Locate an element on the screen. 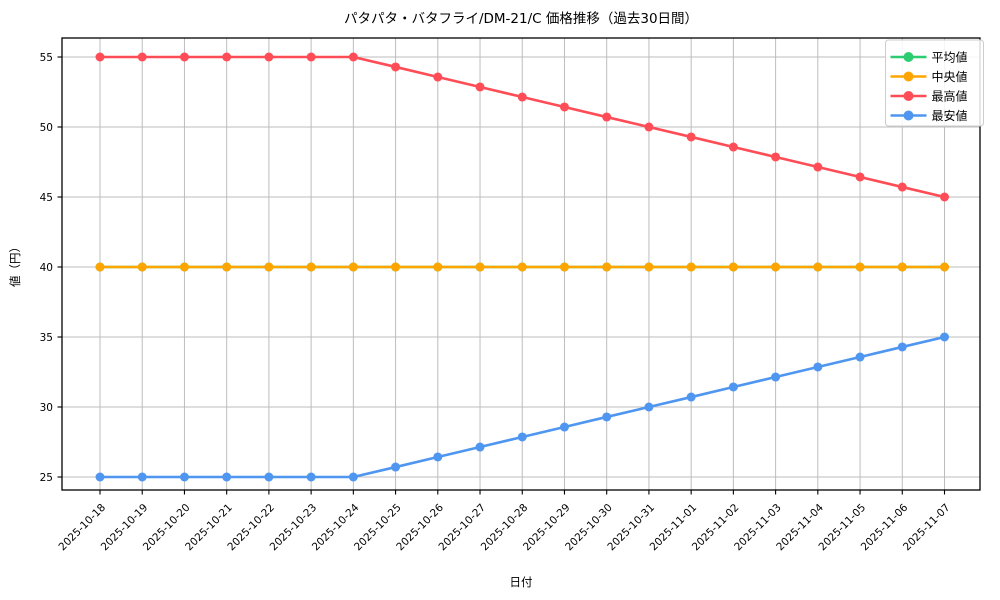 The height and width of the screenshot is (600, 1000). series-median is located at coordinates (522, 267).